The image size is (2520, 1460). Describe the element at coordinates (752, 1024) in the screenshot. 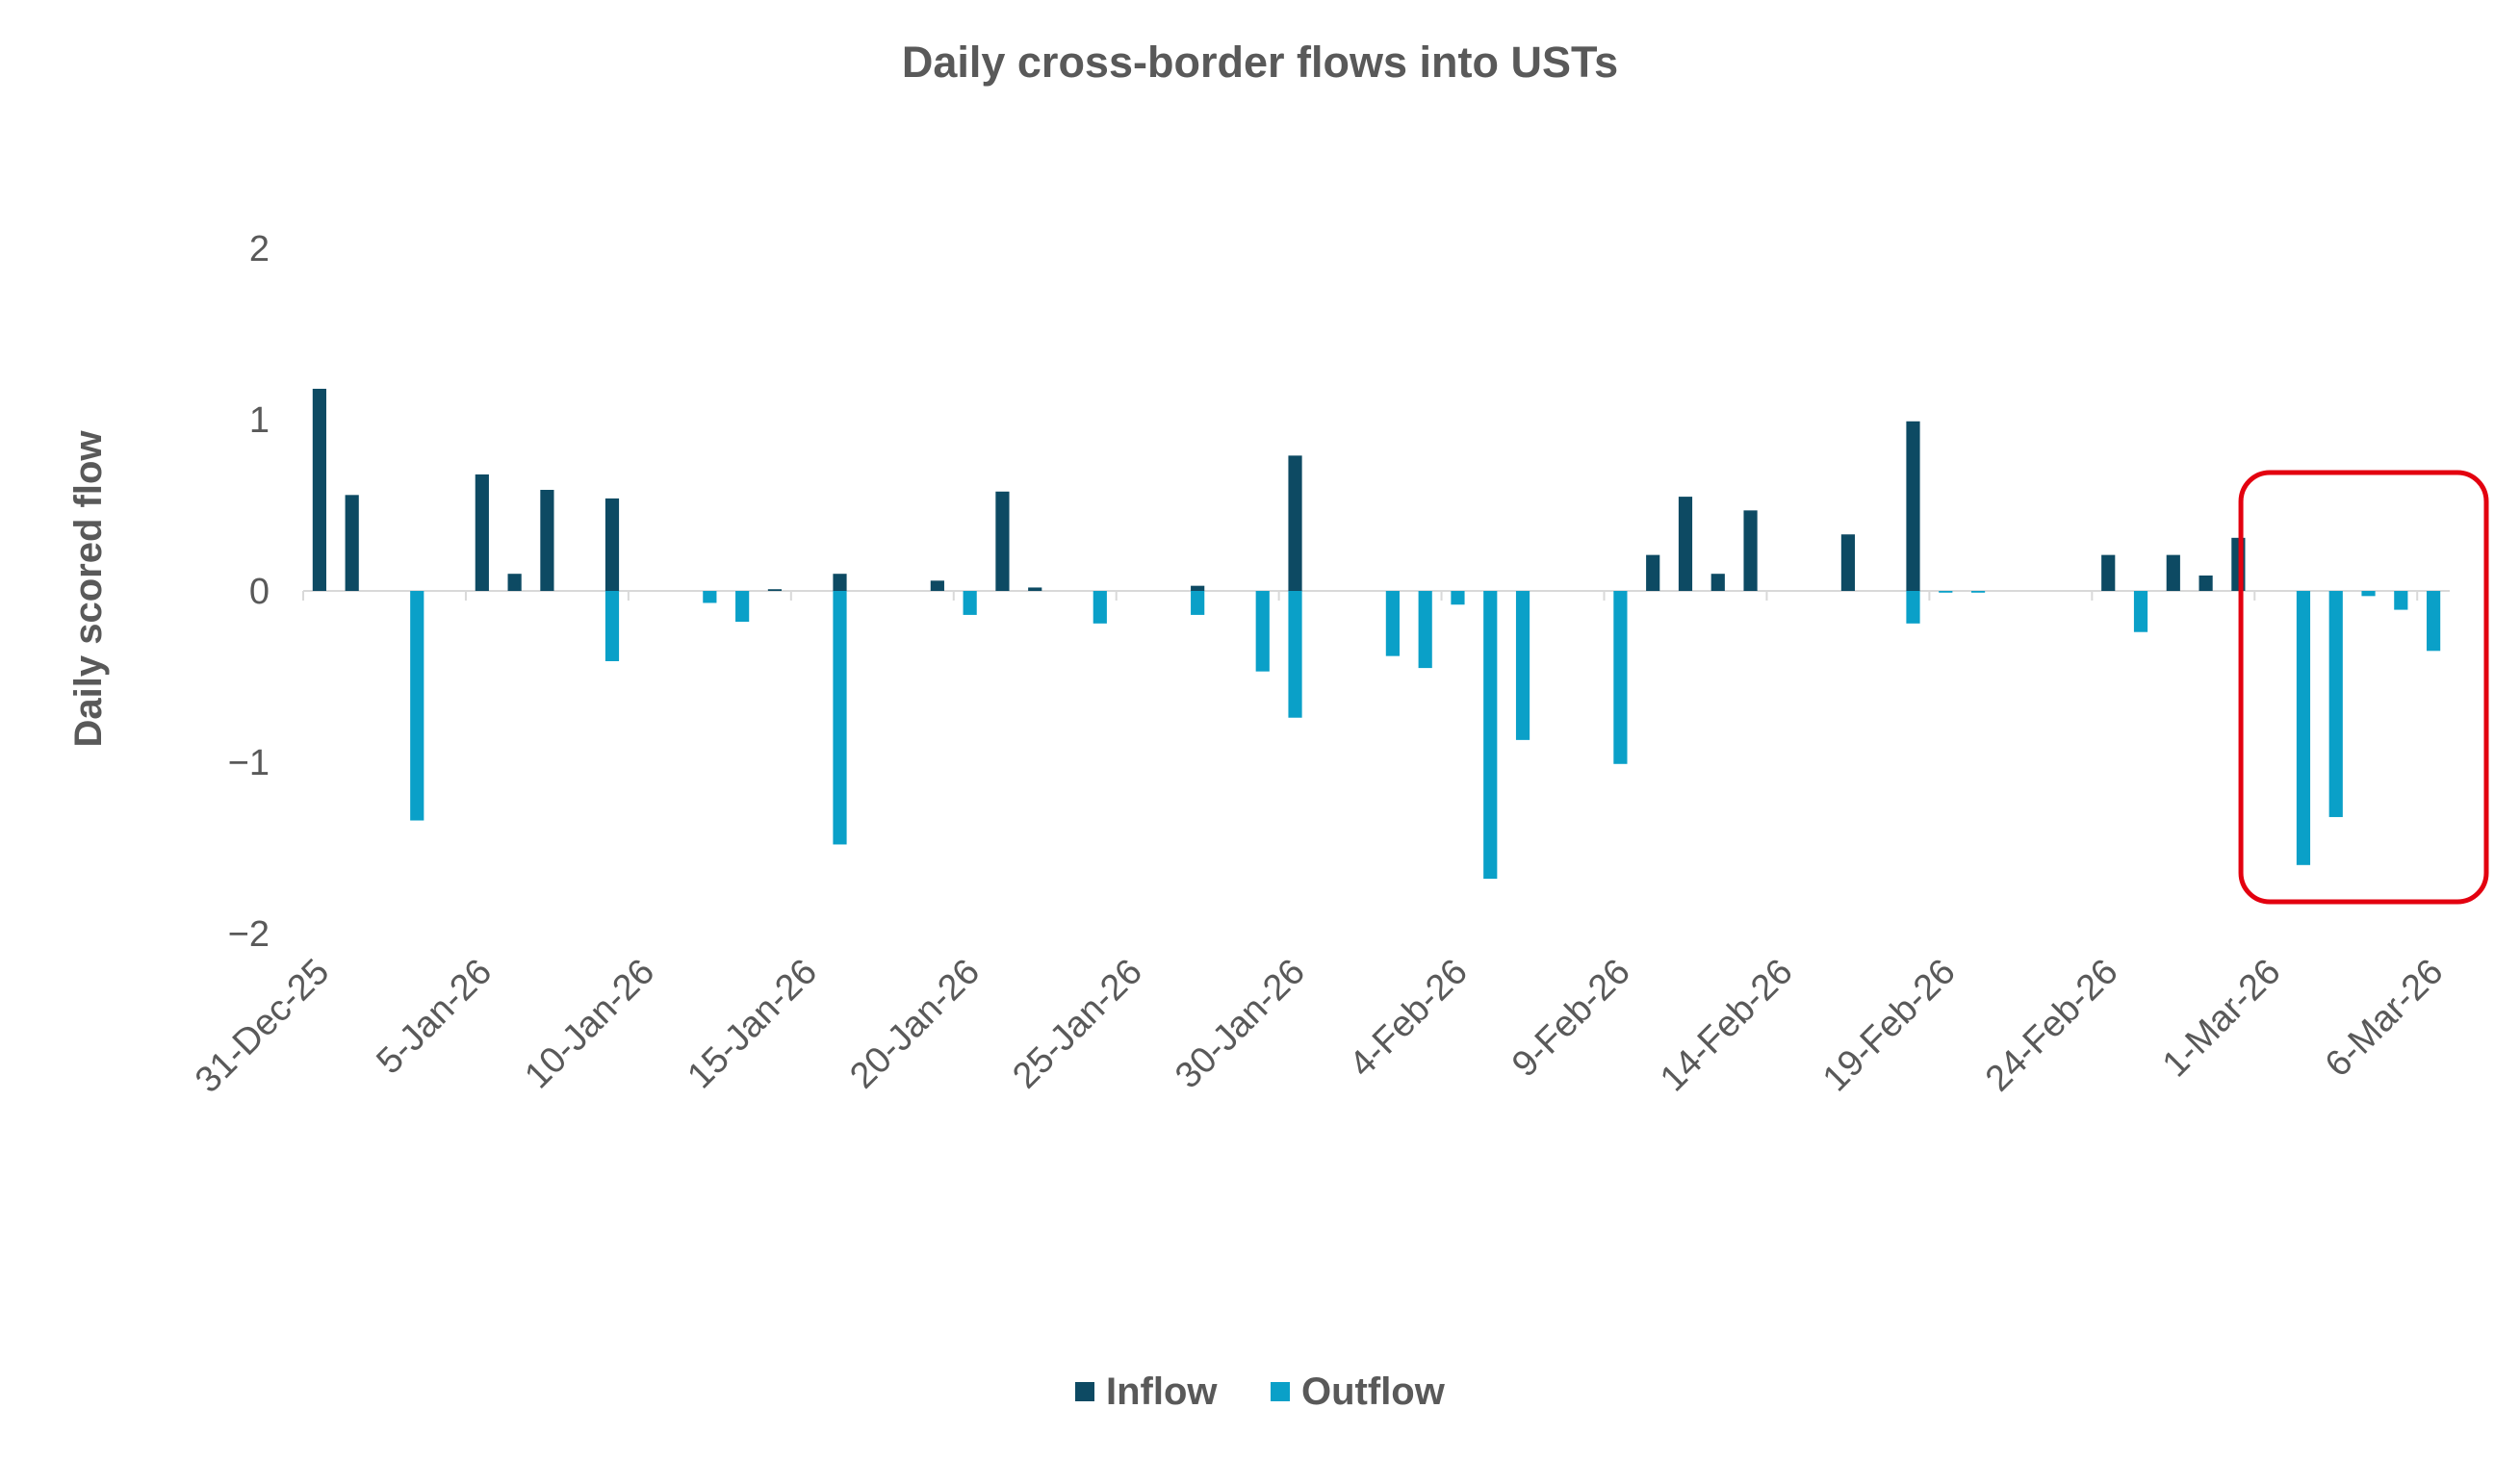

I see `x-tick-label: 15-Jan-26` at that location.